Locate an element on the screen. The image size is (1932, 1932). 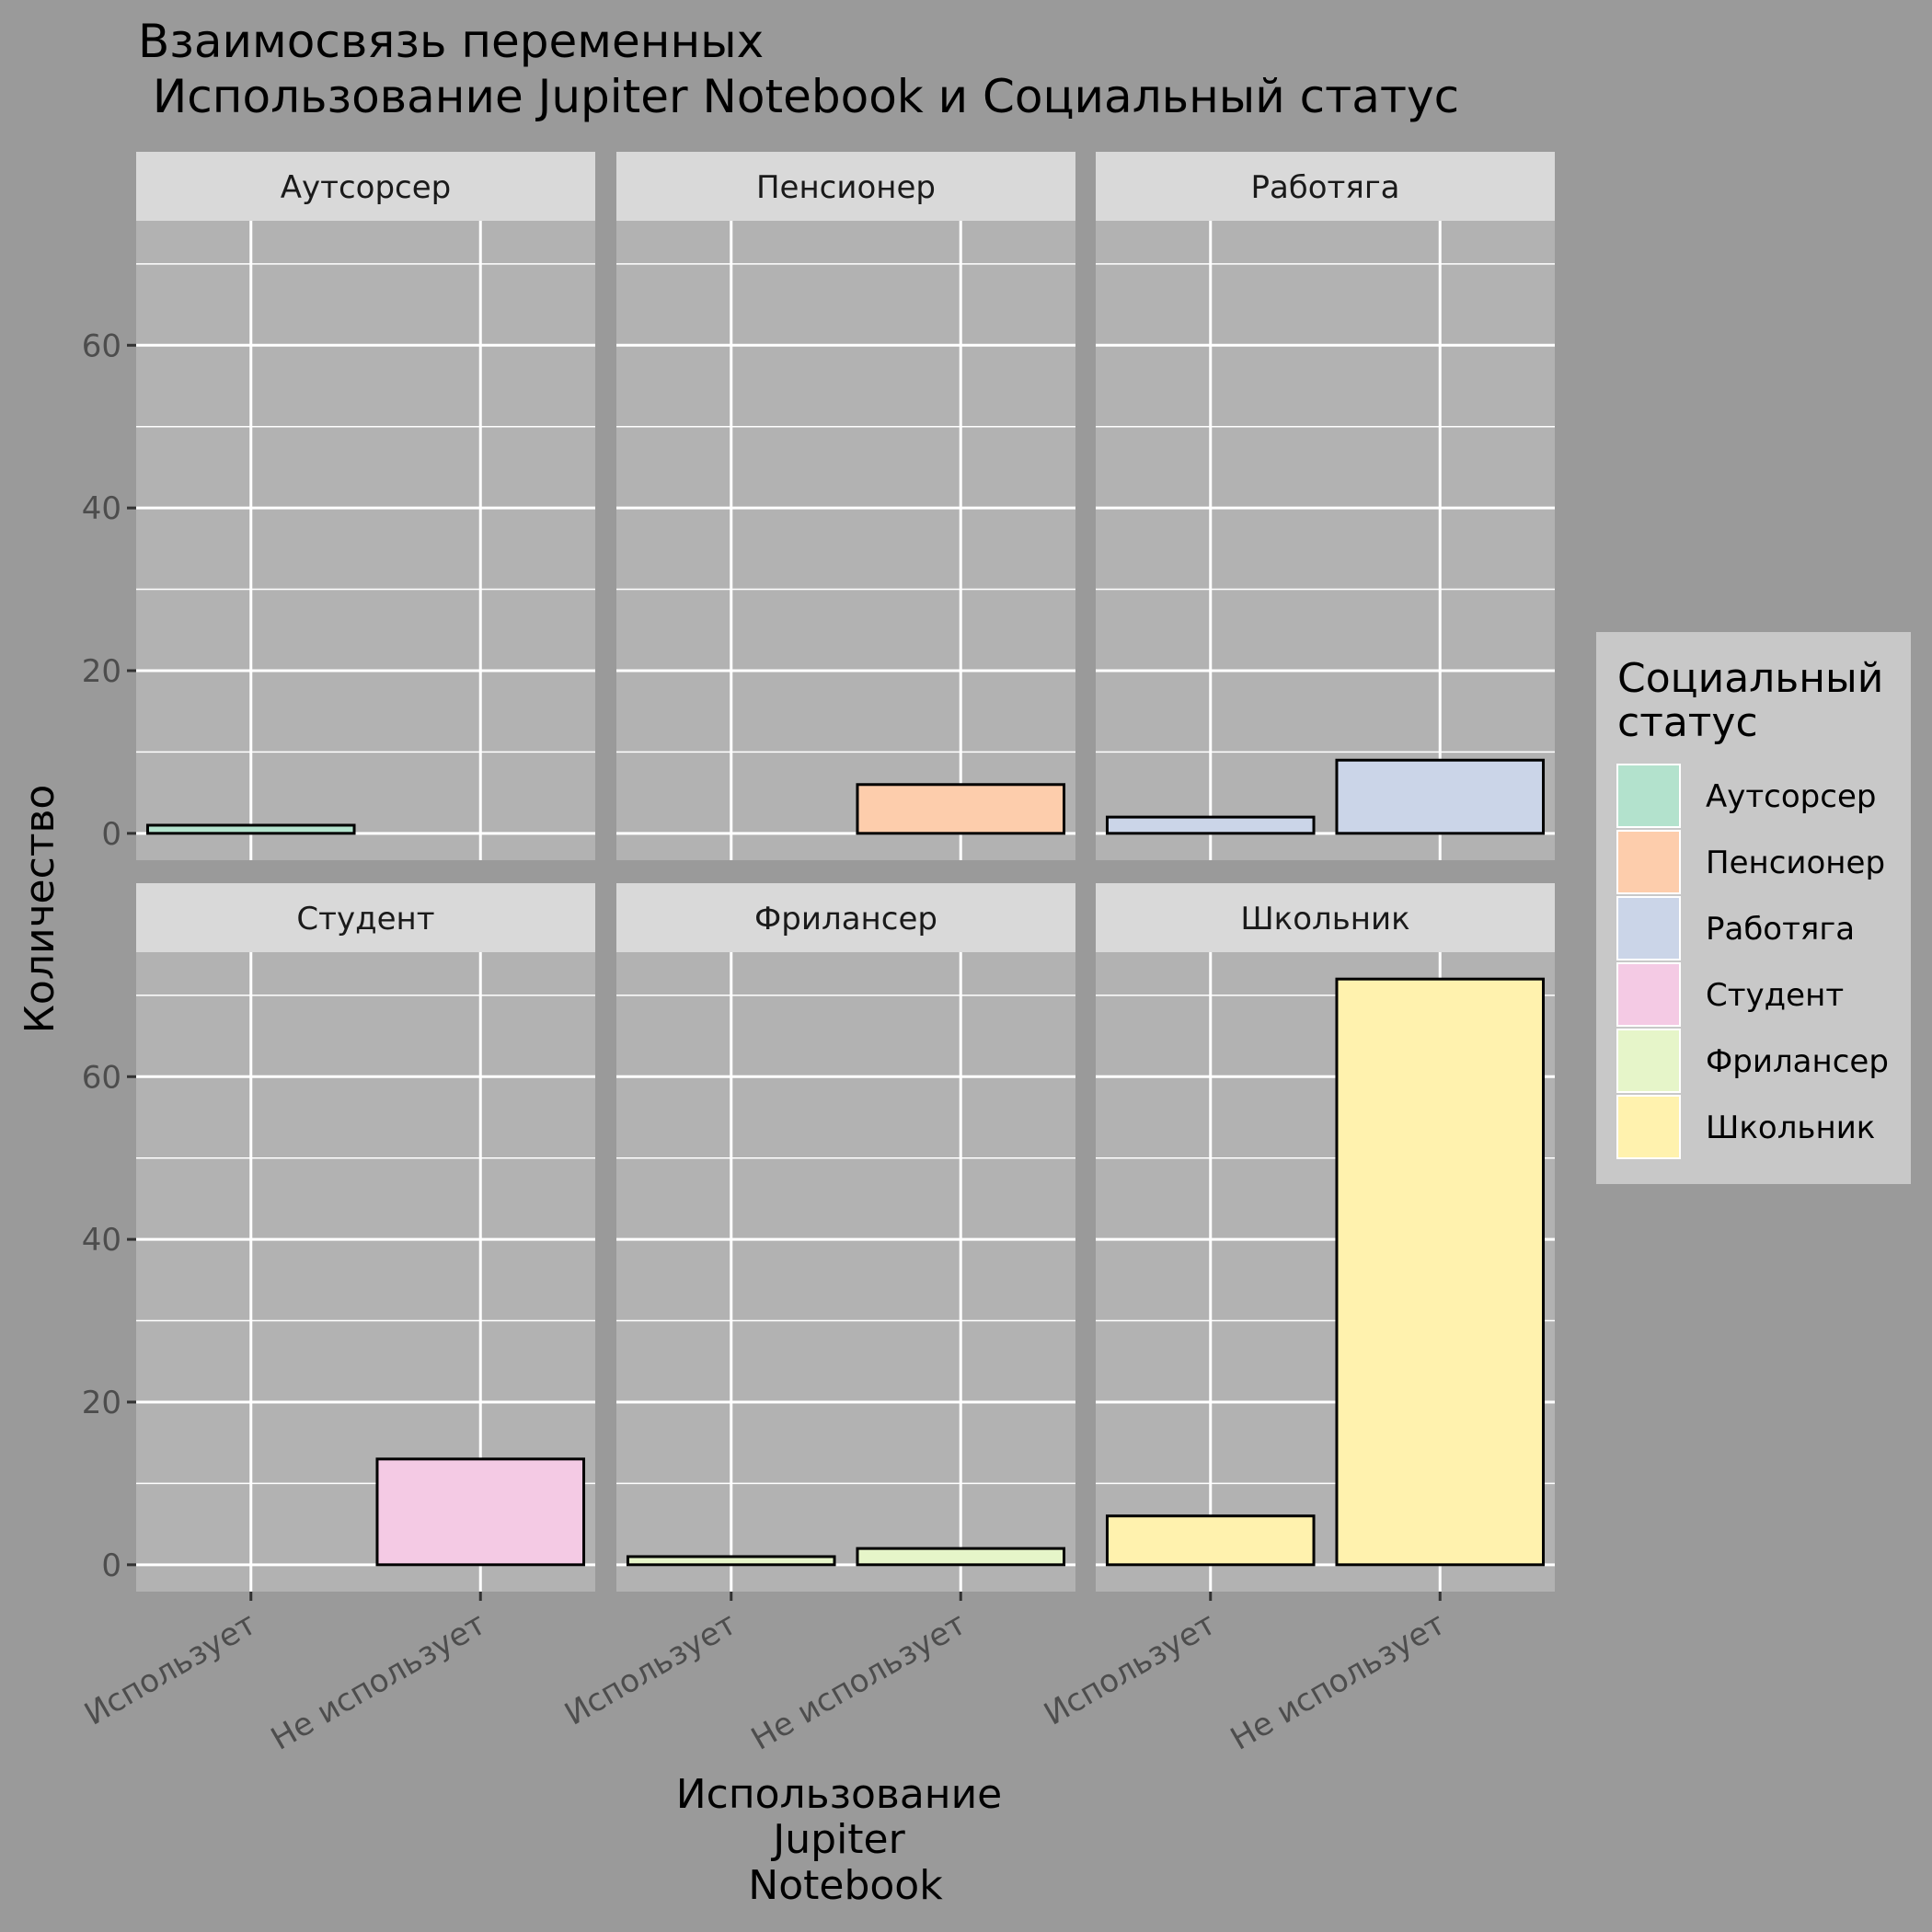
legend-label: Аутсорсер is located at coordinates (1791, 796).